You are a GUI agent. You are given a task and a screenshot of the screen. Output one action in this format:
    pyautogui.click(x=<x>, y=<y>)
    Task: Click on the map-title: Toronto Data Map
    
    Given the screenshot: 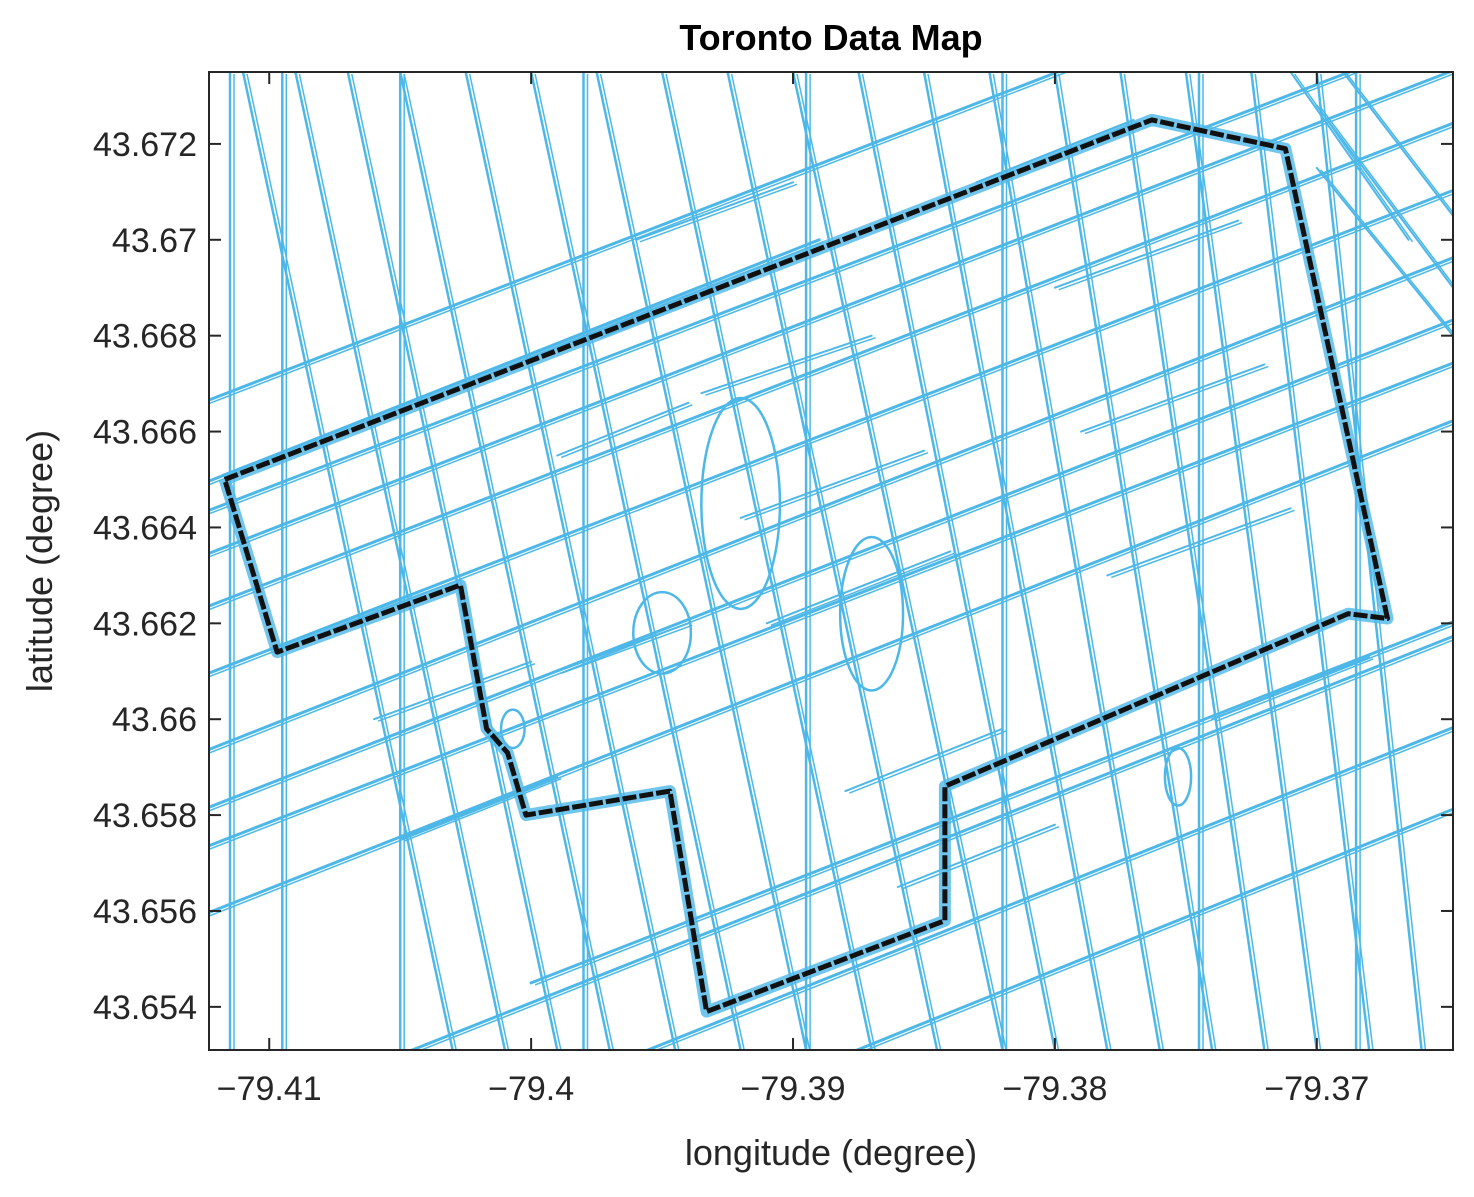 What is the action you would take?
    pyautogui.click(x=830, y=37)
    